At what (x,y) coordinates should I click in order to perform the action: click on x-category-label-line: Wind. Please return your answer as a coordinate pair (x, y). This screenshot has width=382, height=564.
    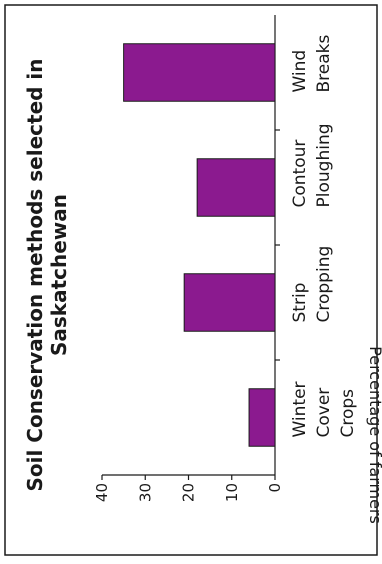
    Looking at the image, I should click on (300, 71).